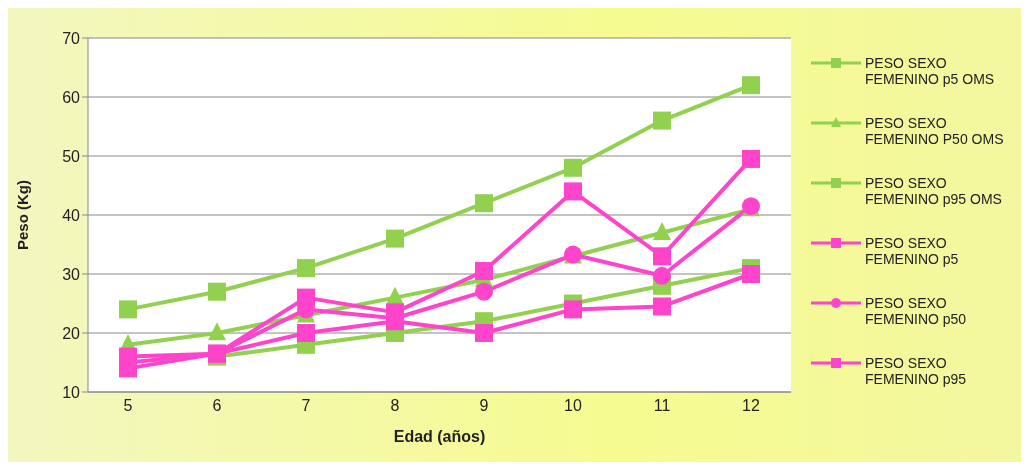  Describe the element at coordinates (912, 251) in the screenshot. I see `legend-label: PESO SEXO FEMENINO p5` at that location.